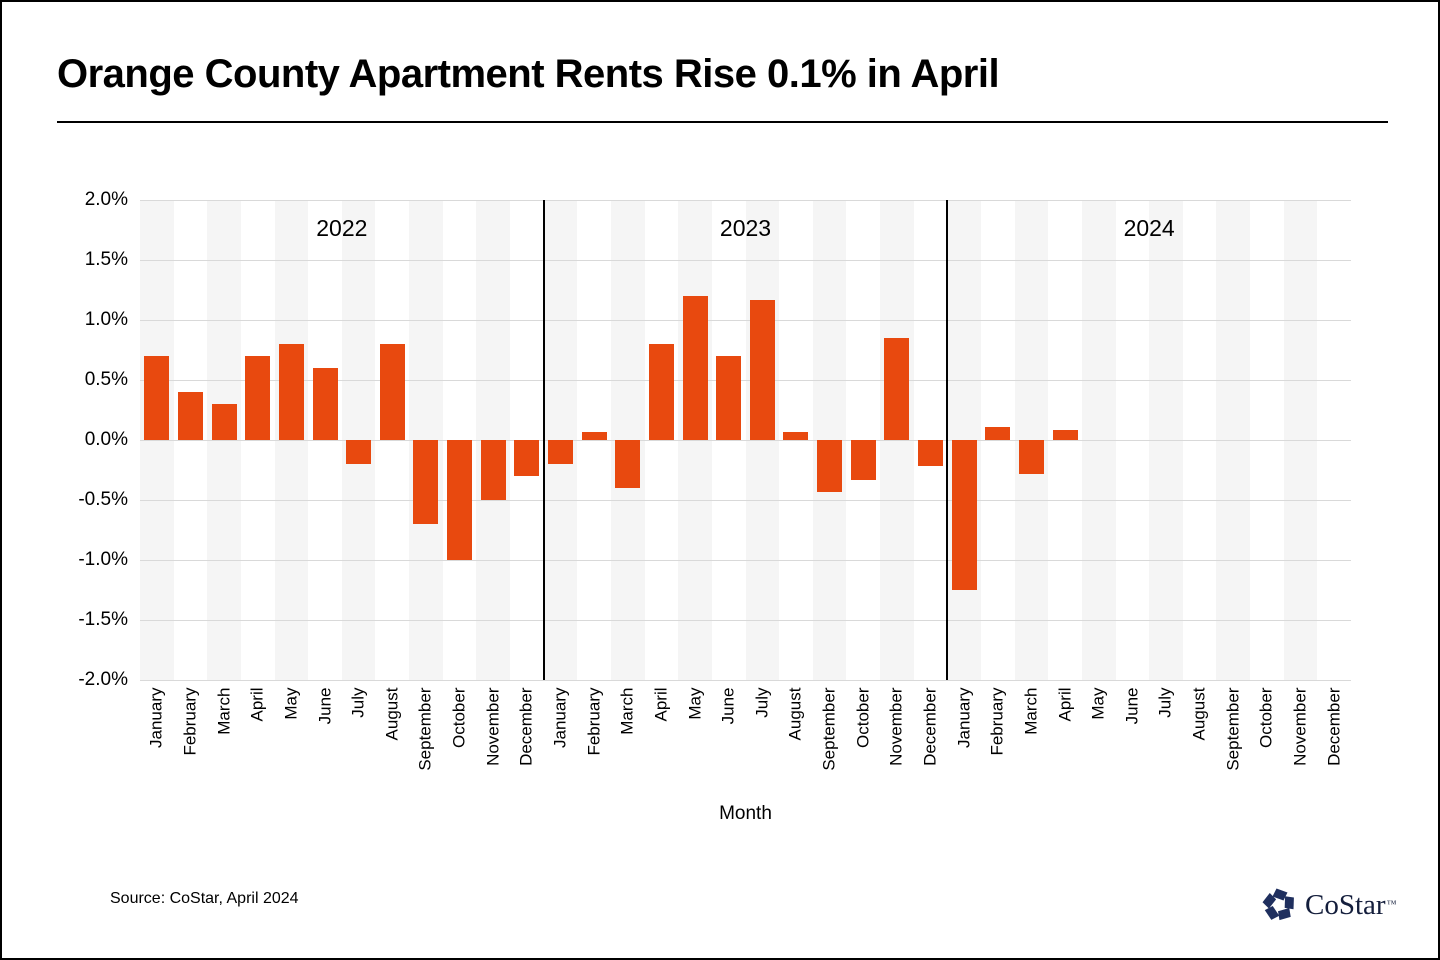 The height and width of the screenshot is (960, 1440). I want to click on y-tick-label: -2.0%, so click(103, 679).